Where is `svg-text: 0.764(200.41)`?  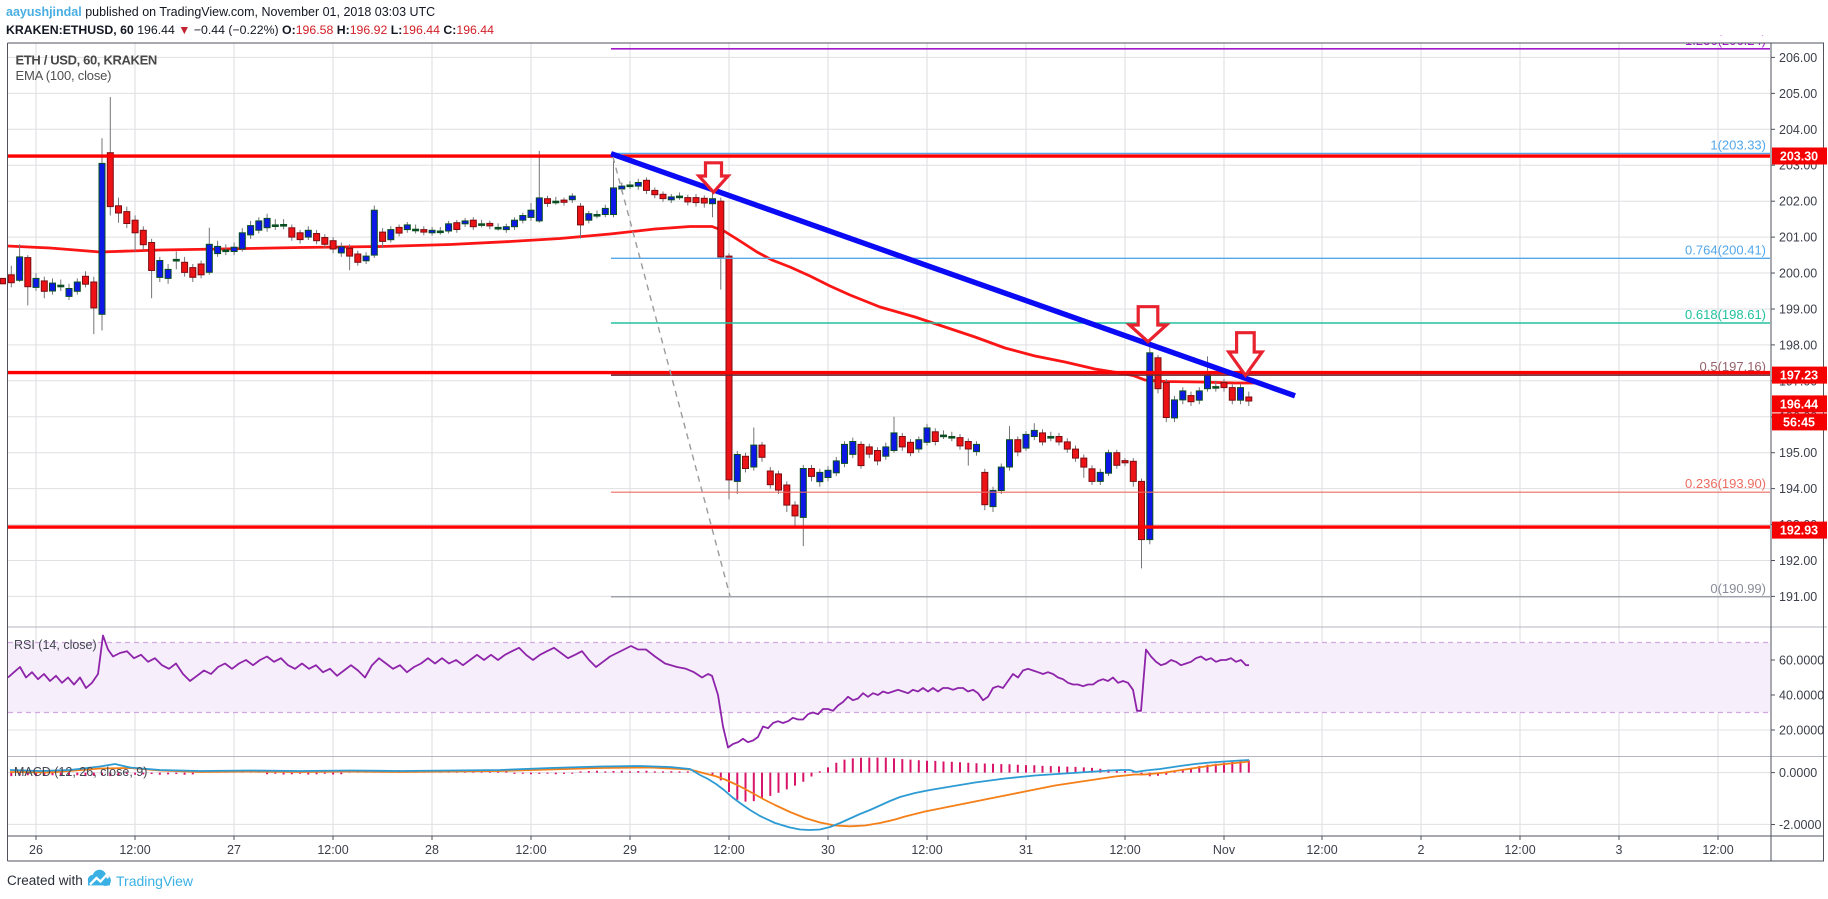
svg-text: 0.764(200.41) is located at coordinates (1725, 249).